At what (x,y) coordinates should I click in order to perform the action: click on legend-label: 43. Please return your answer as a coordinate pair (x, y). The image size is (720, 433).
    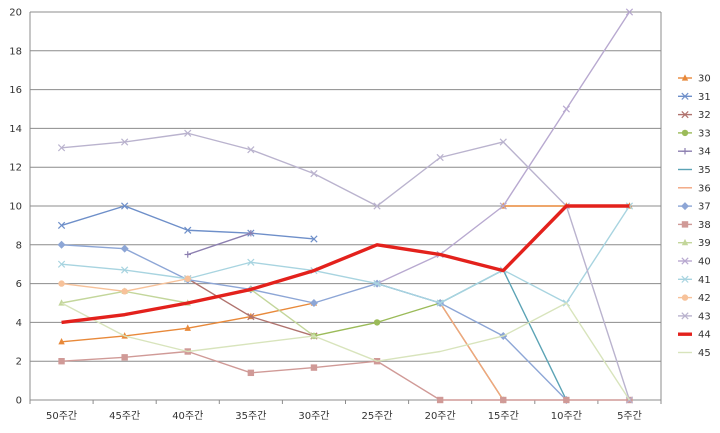
    Looking at the image, I should click on (704, 316).